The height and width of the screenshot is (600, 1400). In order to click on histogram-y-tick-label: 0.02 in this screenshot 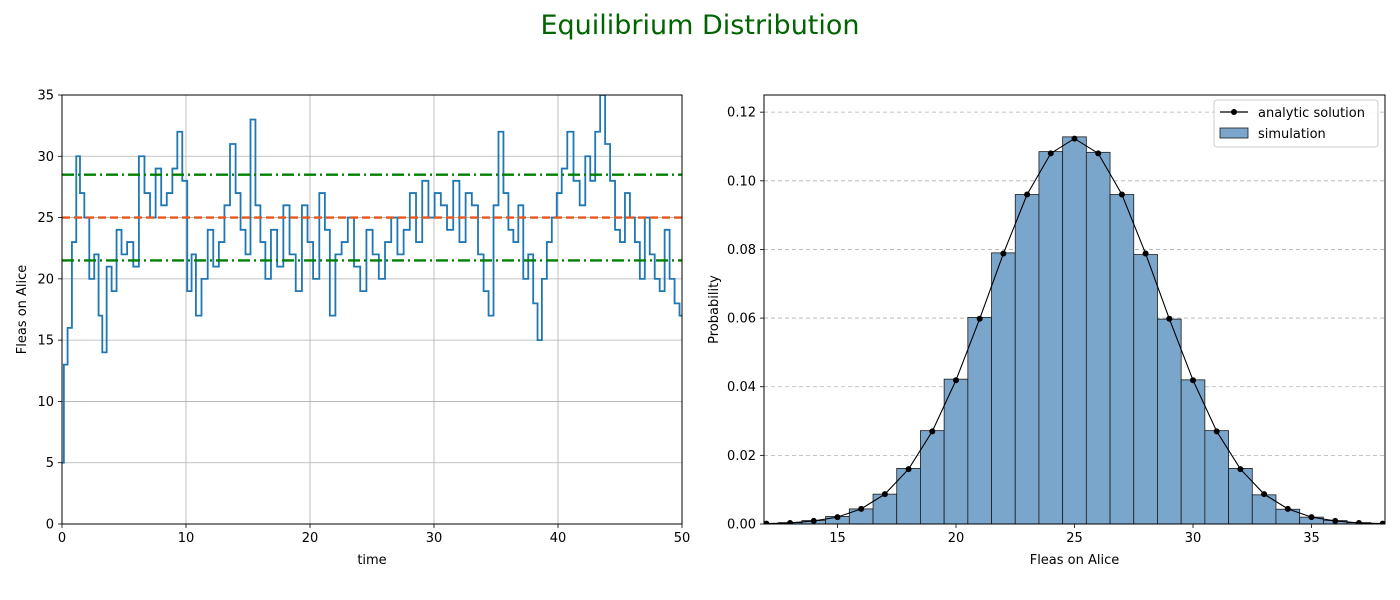, I will do `click(741, 456)`.